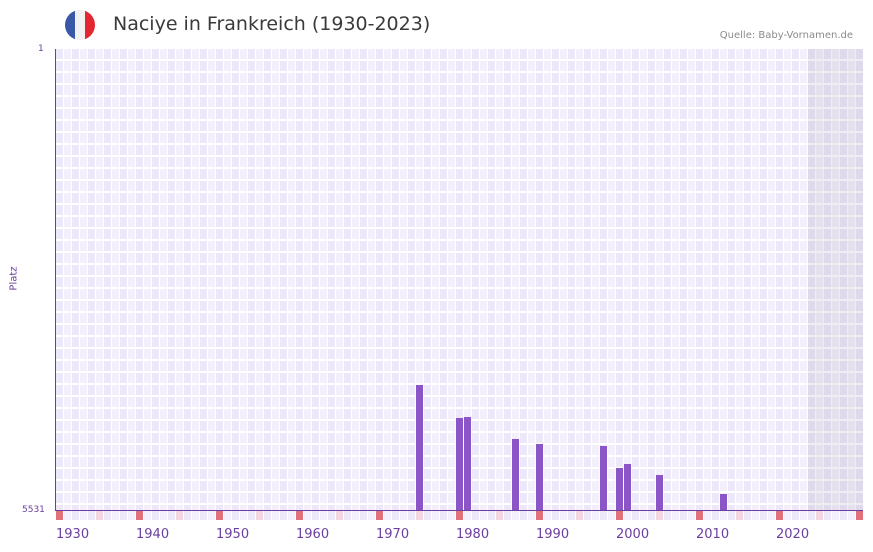 The image size is (873, 552). What do you see at coordinates (70, 25) in the screenshot?
I see `flag-blue-stripe` at bounding box center [70, 25].